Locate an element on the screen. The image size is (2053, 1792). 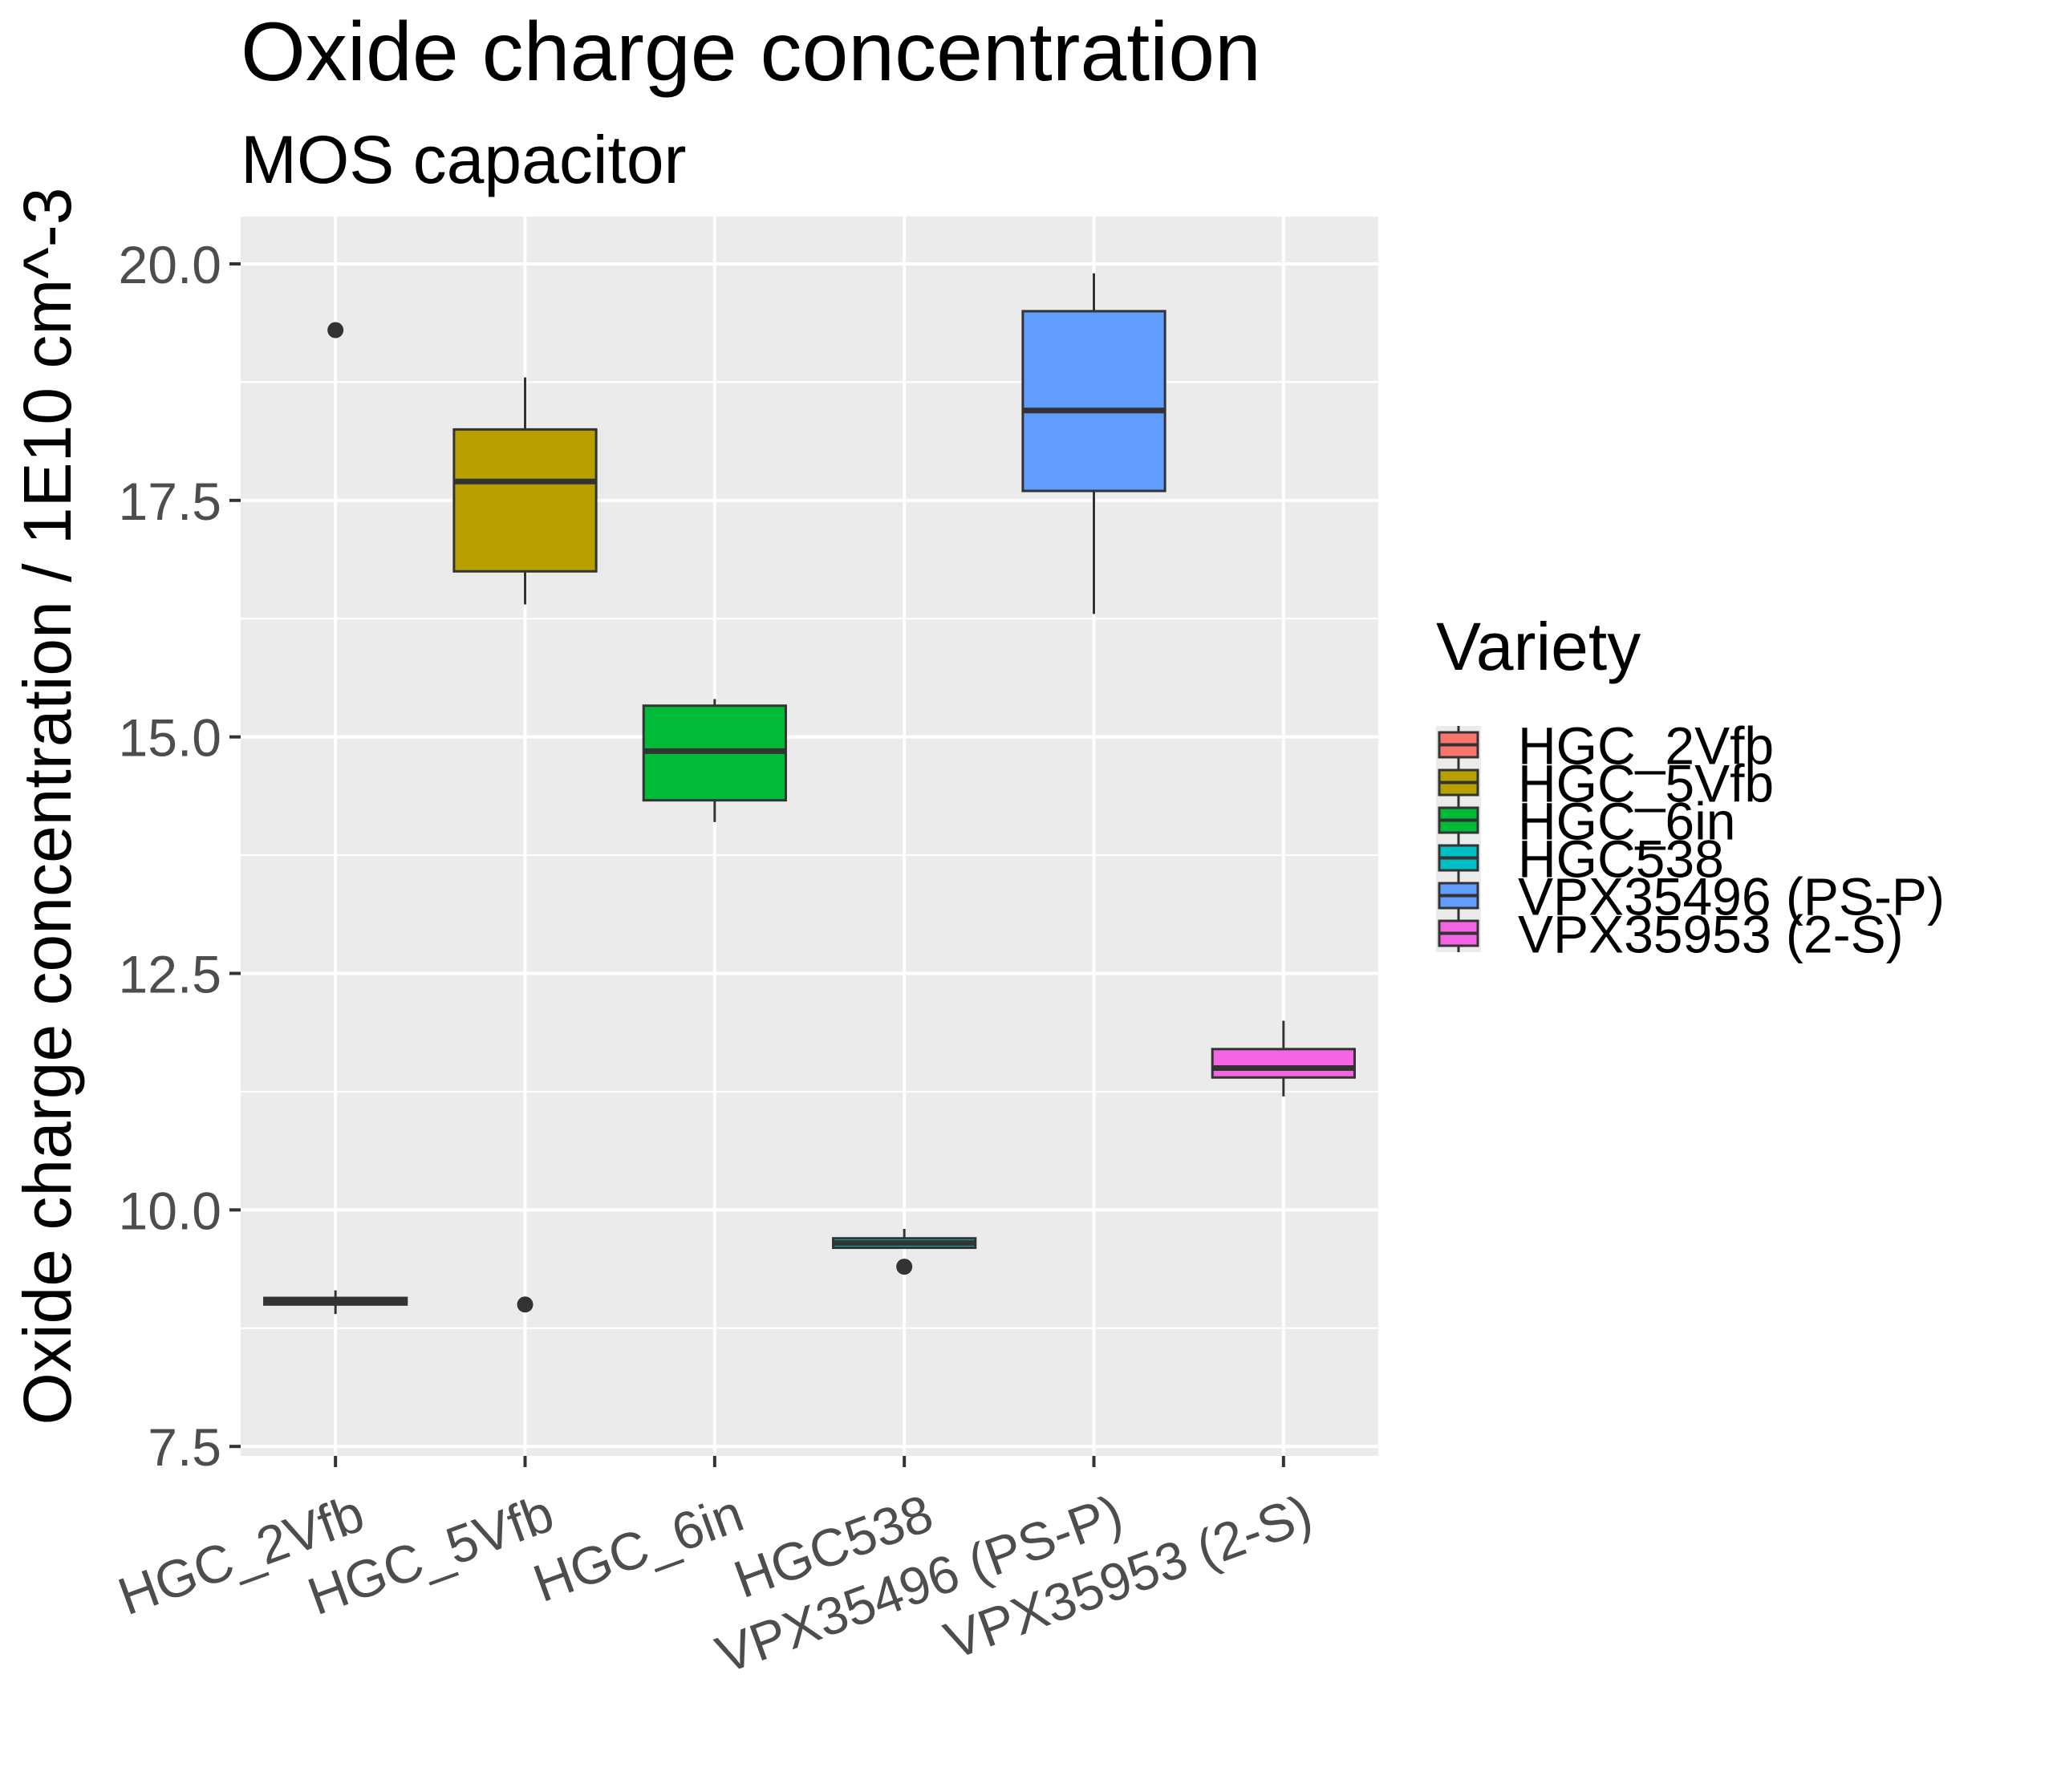
box-hgc538 is located at coordinates (905, 1252).